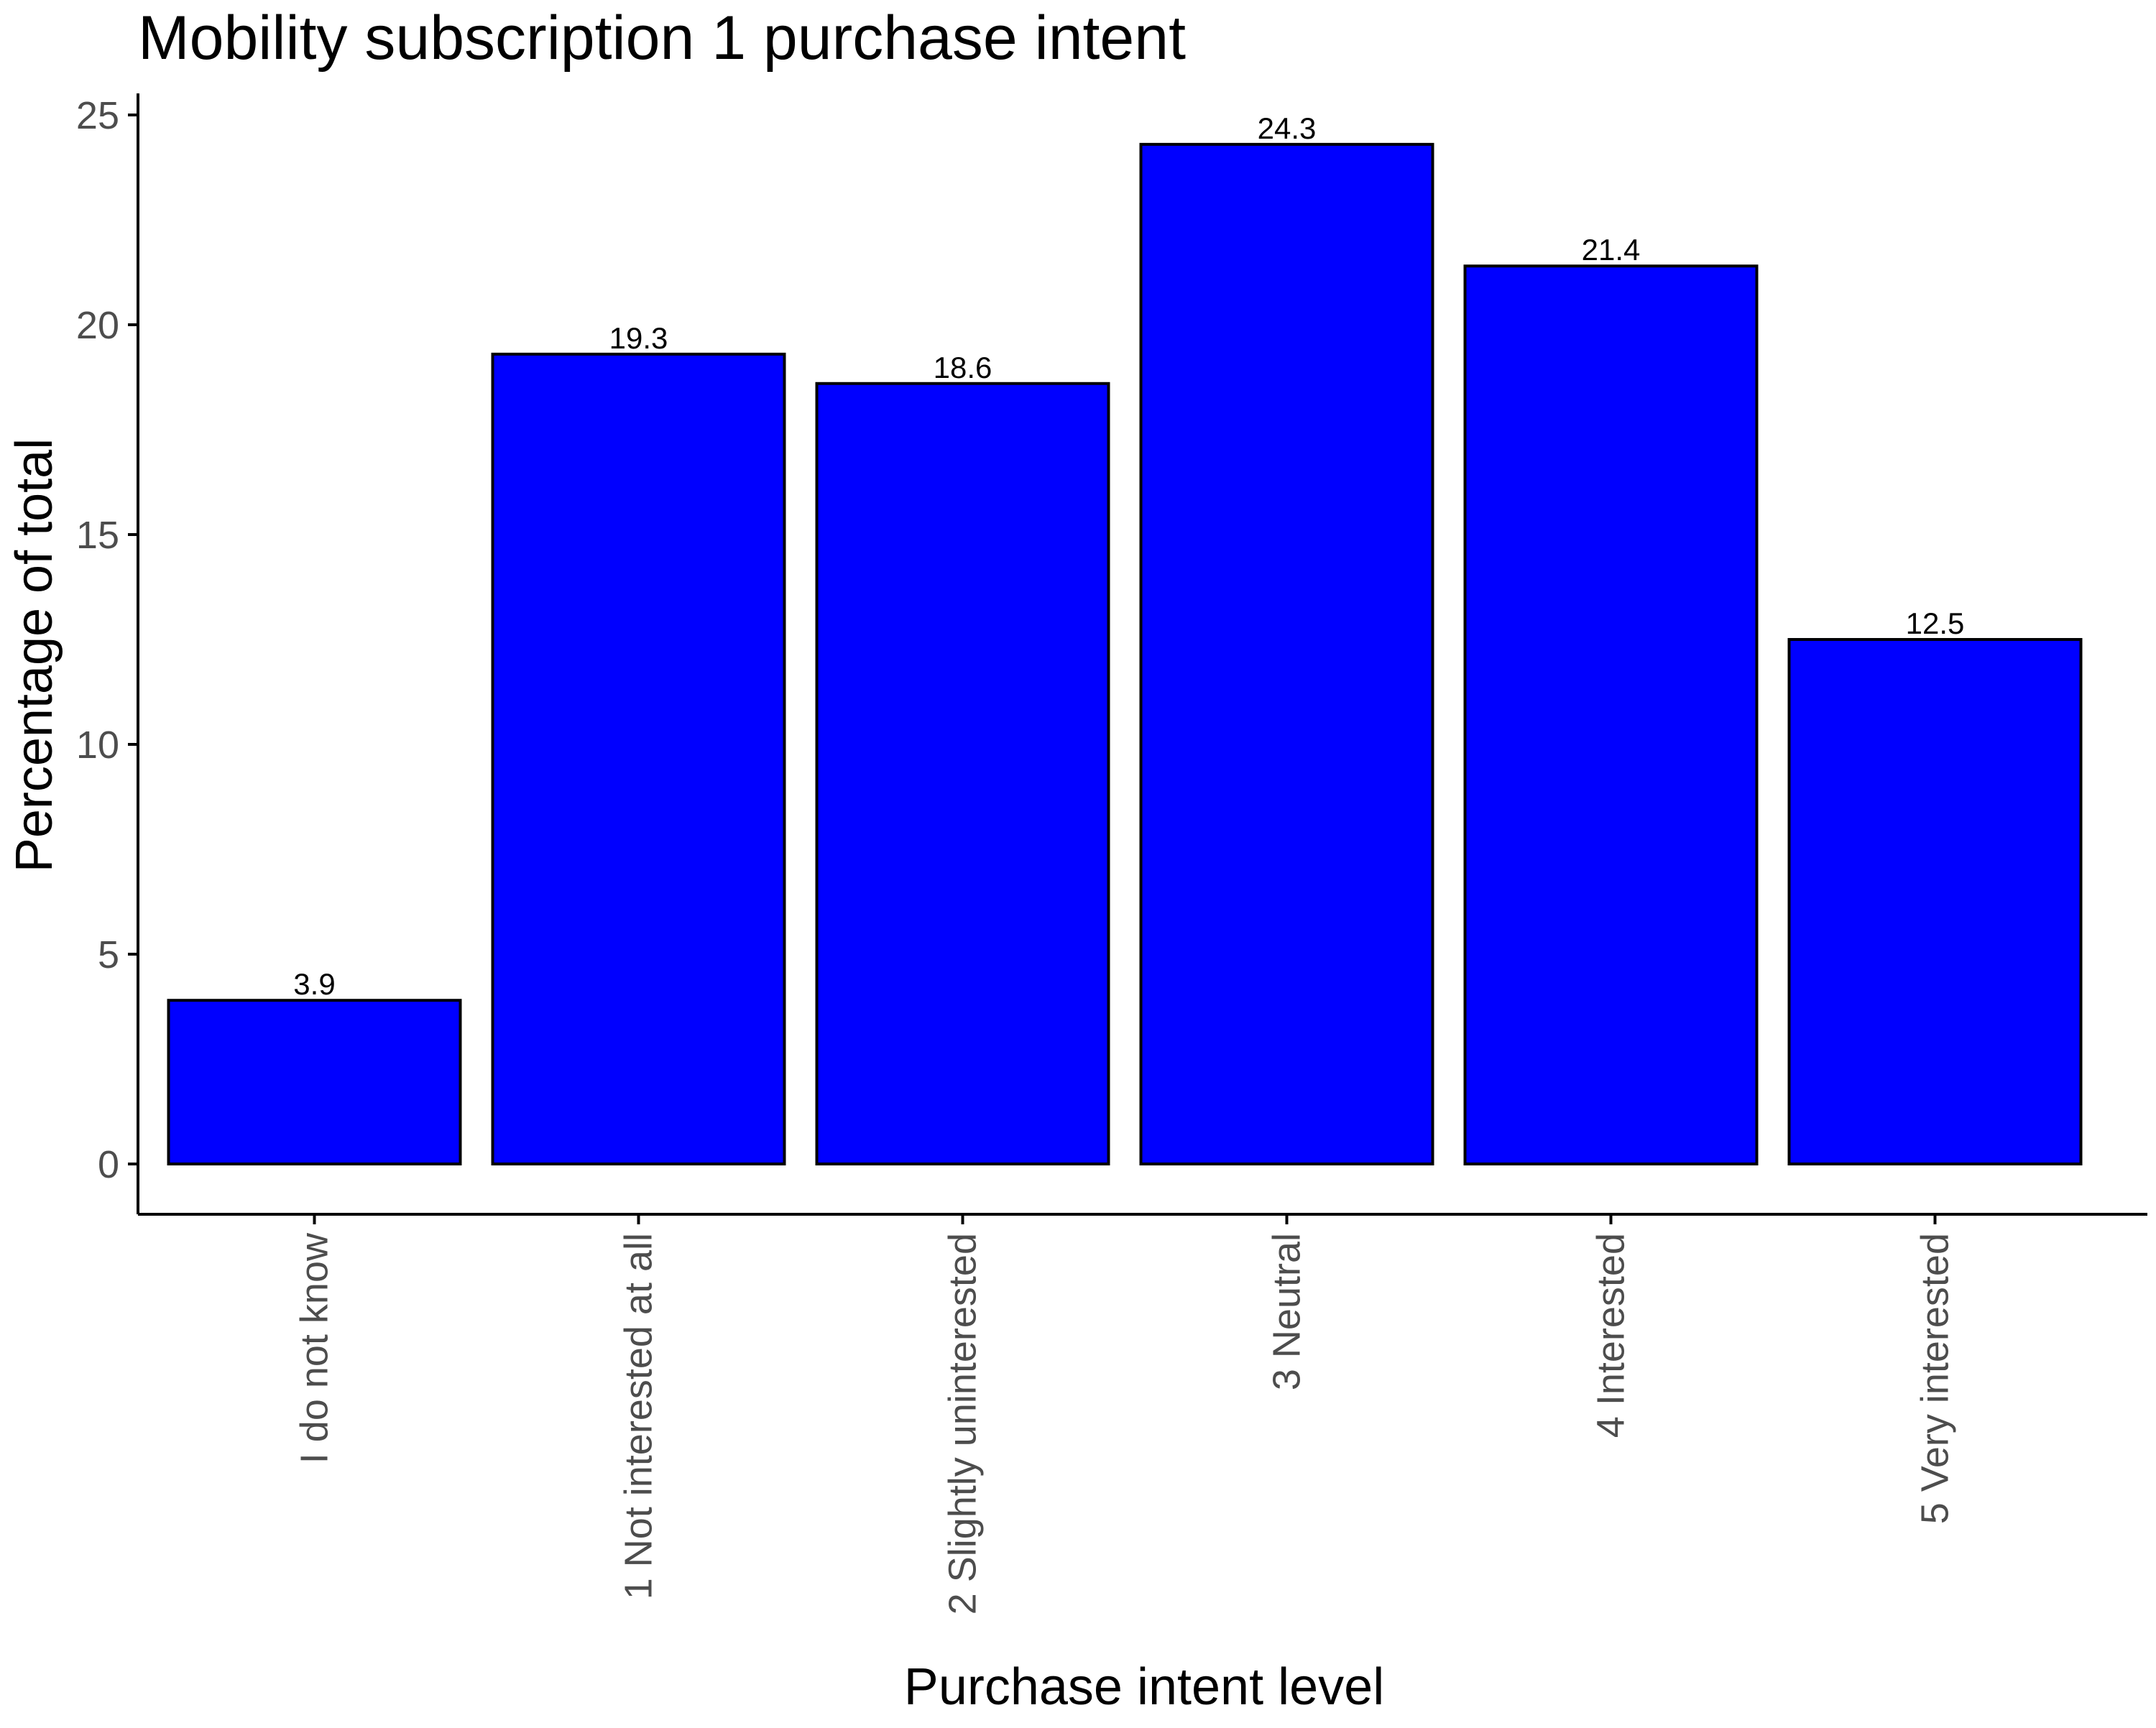 This screenshot has width=2156, height=1728. What do you see at coordinates (314, 1348) in the screenshot?
I see `x-tick-label: I do not know` at bounding box center [314, 1348].